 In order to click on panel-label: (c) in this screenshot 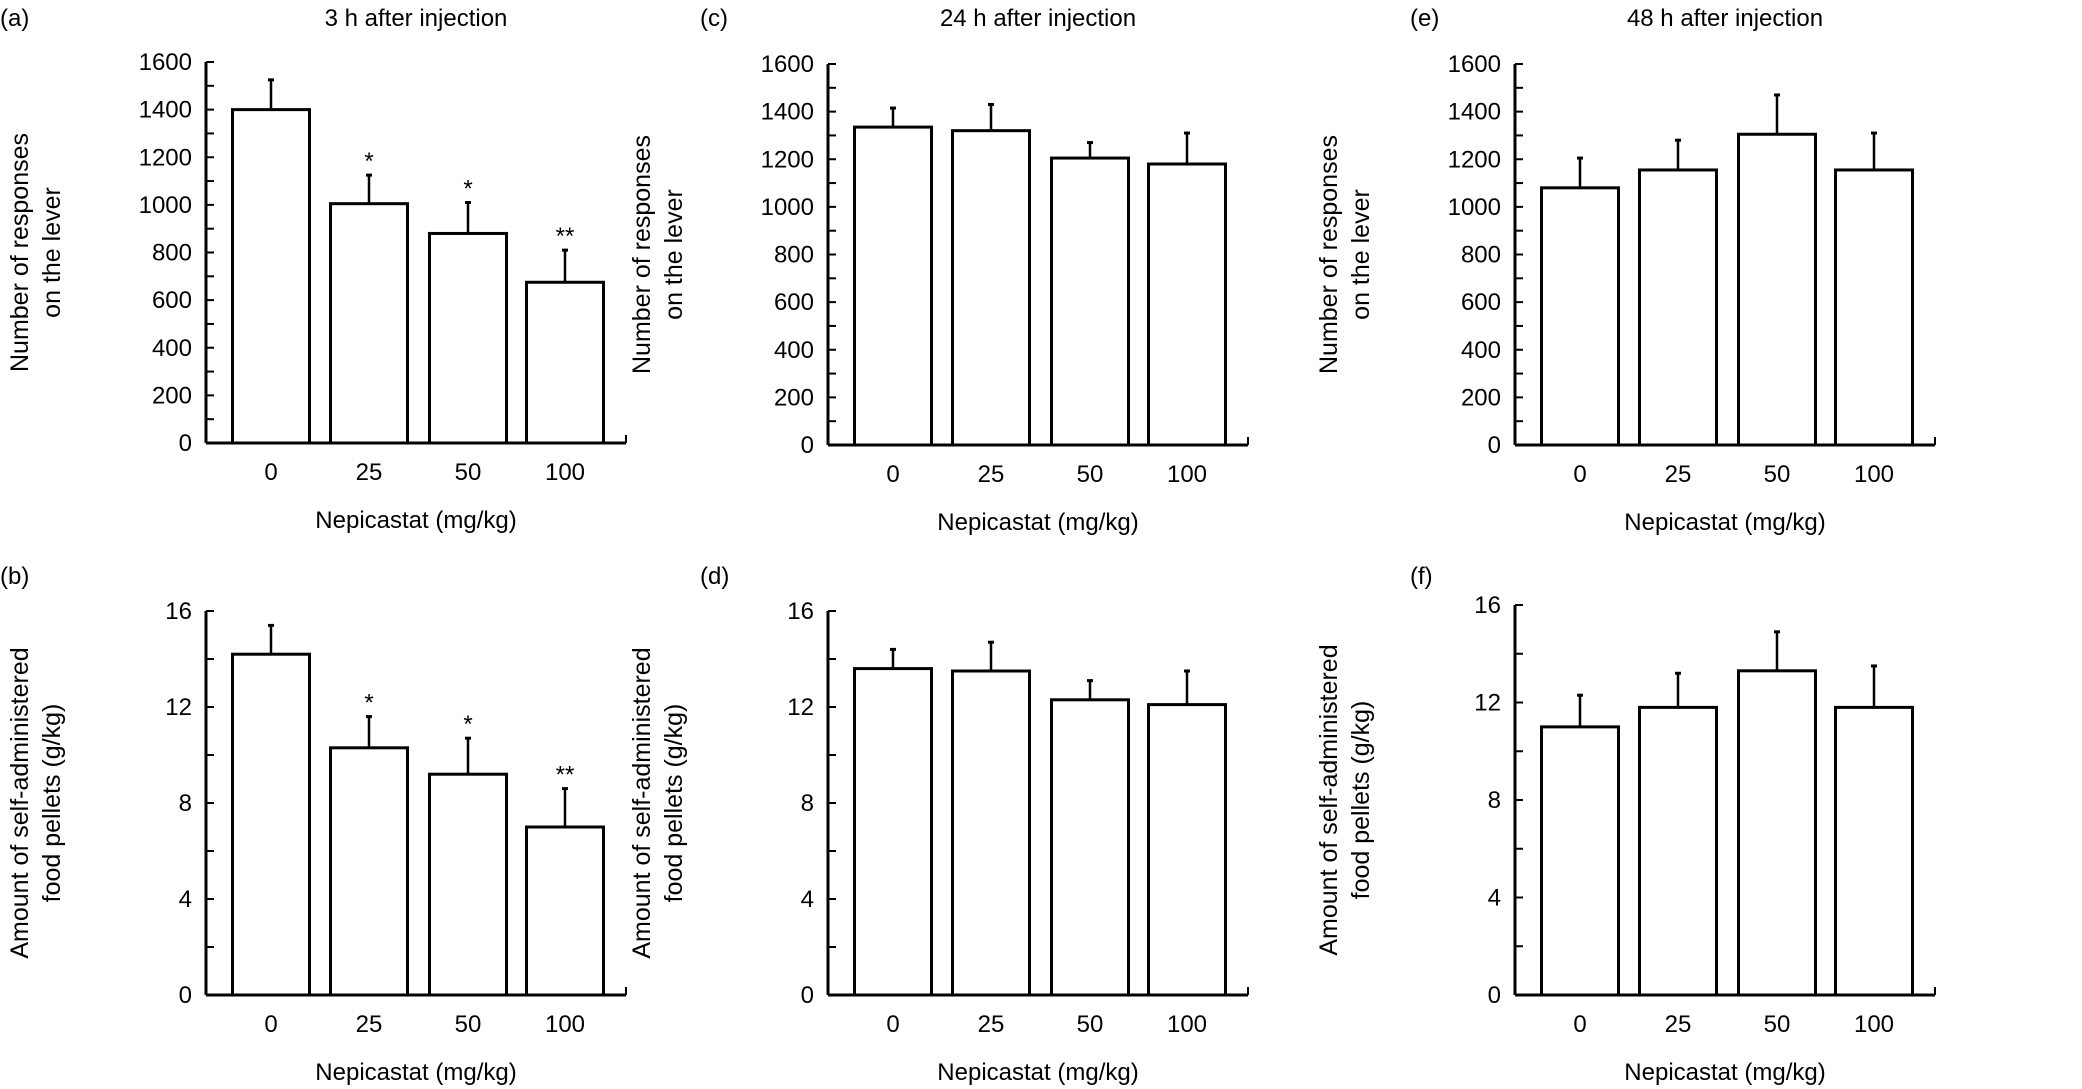, I will do `click(714, 18)`.